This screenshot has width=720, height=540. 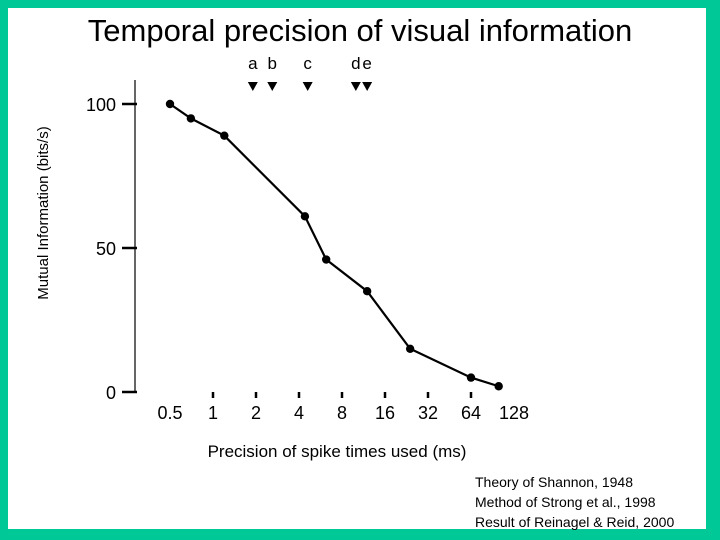 What do you see at coordinates (554, 482) in the screenshot?
I see `credit-theory: Theory of Shannon, 1948` at bounding box center [554, 482].